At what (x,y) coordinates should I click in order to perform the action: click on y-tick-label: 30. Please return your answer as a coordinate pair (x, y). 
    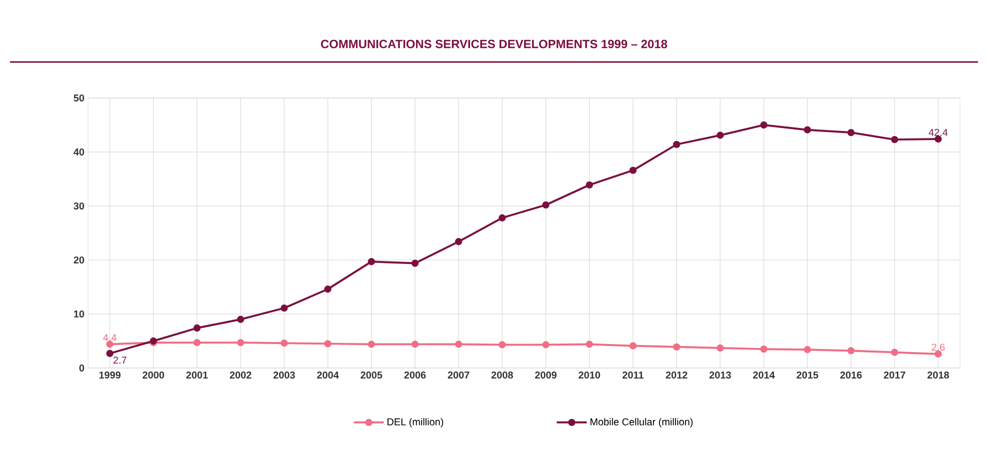
    Looking at the image, I should click on (79, 206).